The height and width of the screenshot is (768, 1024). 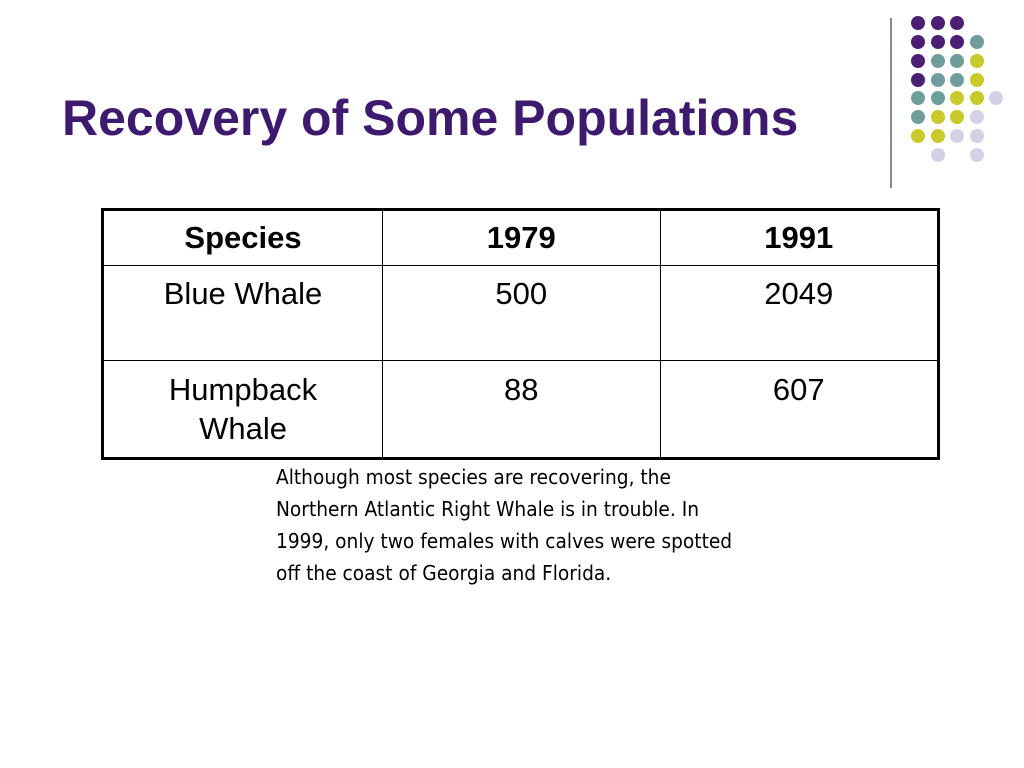 I want to click on cell-species-text: Humpback Whale, so click(x=243, y=409).